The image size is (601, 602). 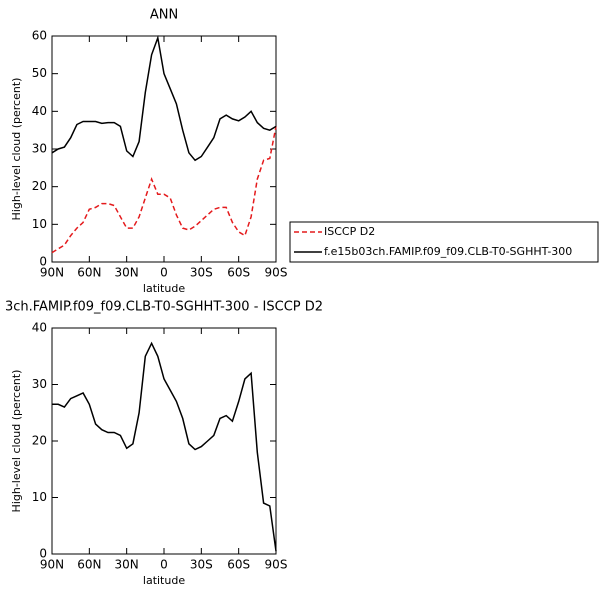 I want to click on y-tick-label: 50, so click(x=39, y=73).